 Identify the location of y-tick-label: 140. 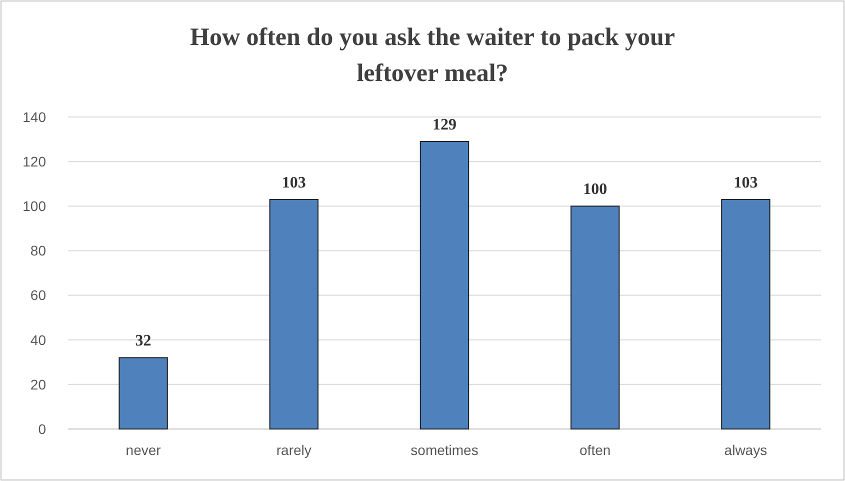
(34, 116).